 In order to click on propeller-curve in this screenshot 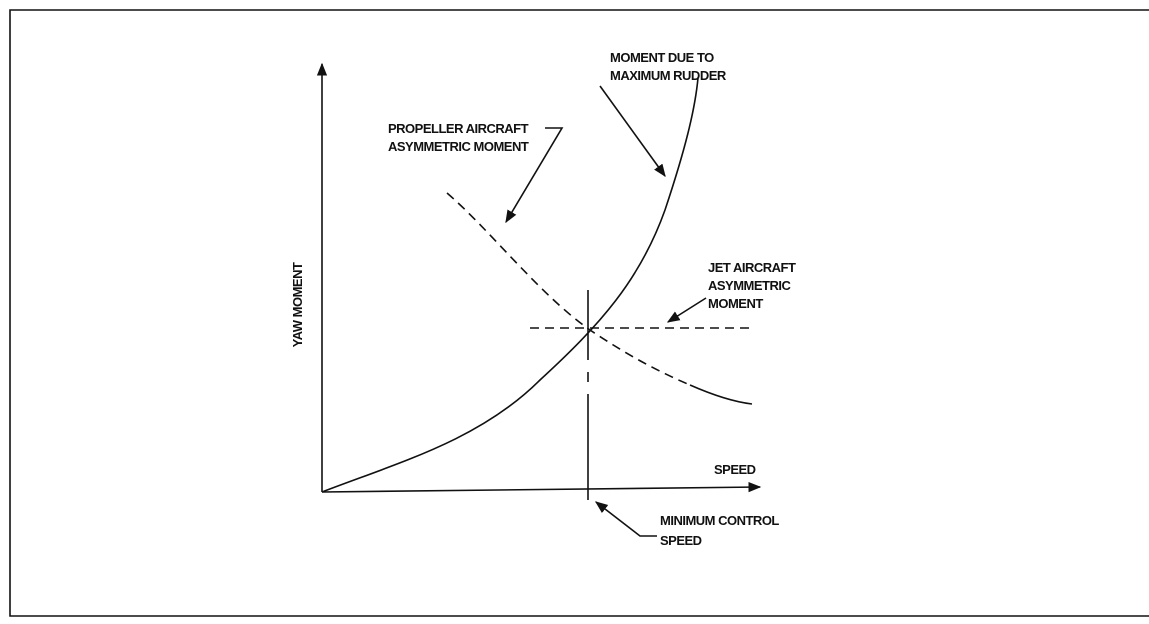, I will do `click(568, 289)`.